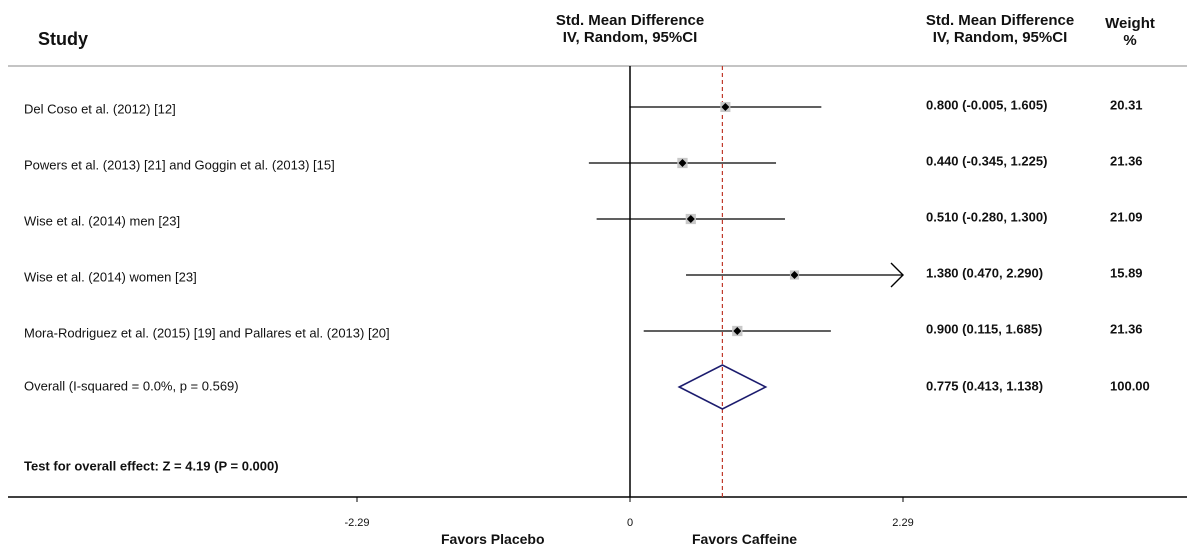  What do you see at coordinates (1130, 40) in the screenshot?
I see `header-weight-line2: %` at bounding box center [1130, 40].